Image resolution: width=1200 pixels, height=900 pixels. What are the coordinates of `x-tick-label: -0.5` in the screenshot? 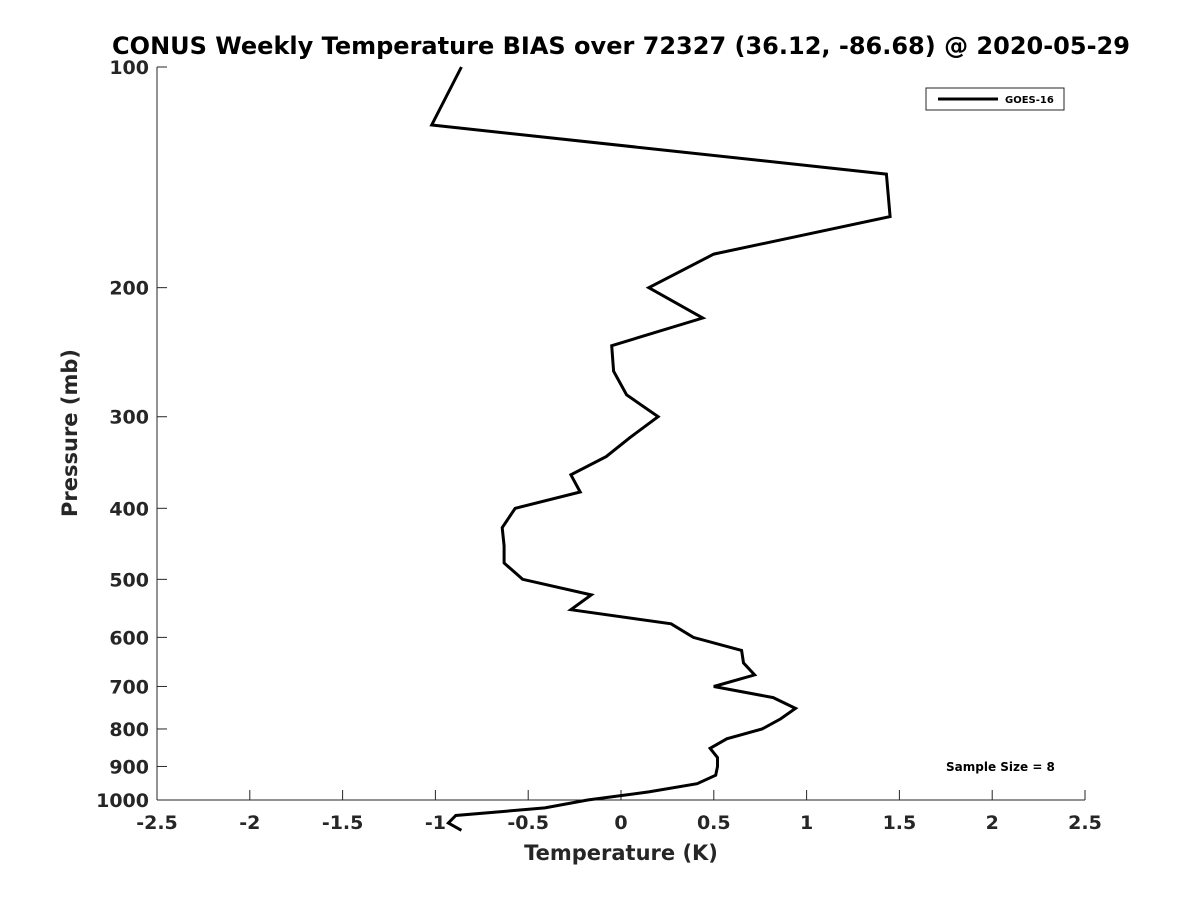 It's located at (528, 823).